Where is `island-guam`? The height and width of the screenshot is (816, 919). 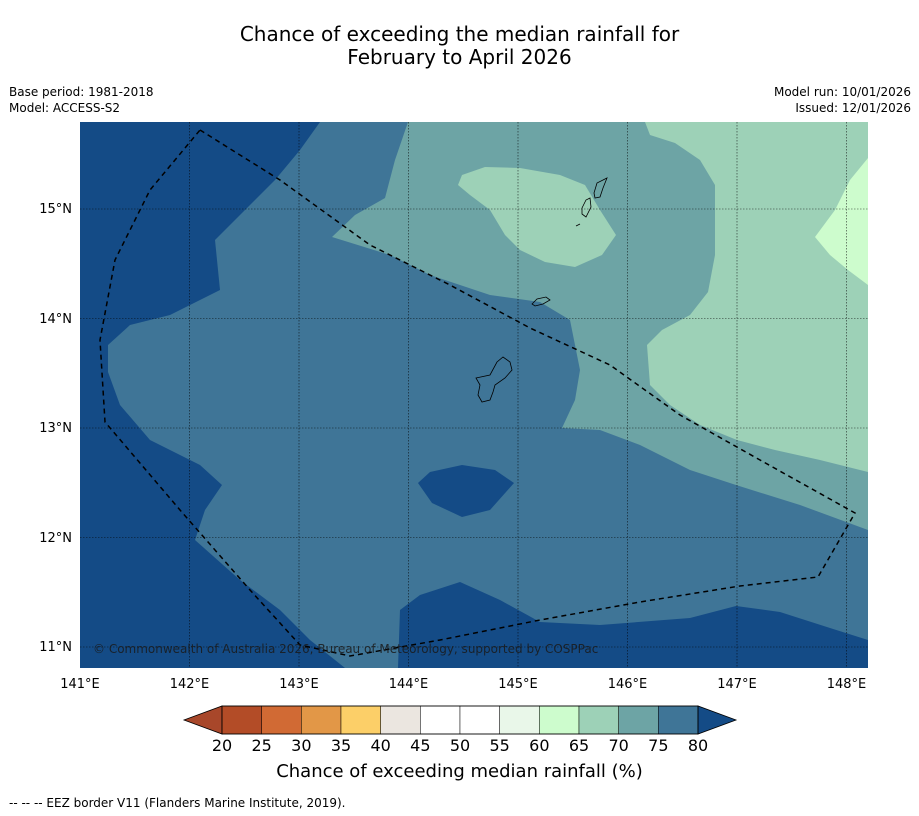
island-guam is located at coordinates (494, 379).